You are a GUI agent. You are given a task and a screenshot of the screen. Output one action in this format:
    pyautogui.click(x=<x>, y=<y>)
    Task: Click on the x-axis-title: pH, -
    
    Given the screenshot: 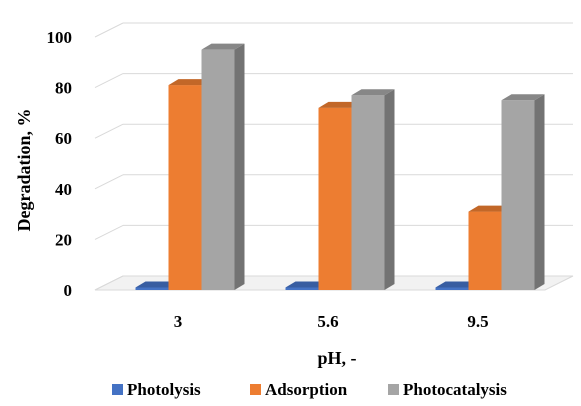 What is the action you would take?
    pyautogui.click(x=336, y=358)
    